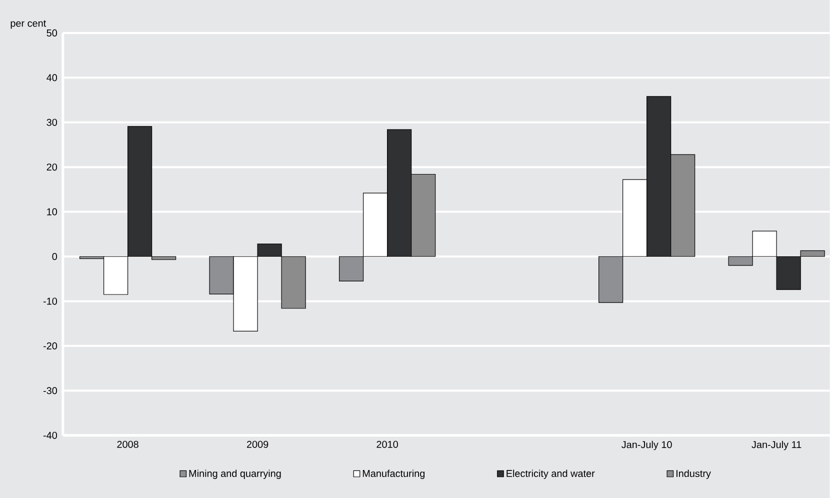  Describe the element at coordinates (52, 166) in the screenshot. I see `y-tick-label: 20` at that location.